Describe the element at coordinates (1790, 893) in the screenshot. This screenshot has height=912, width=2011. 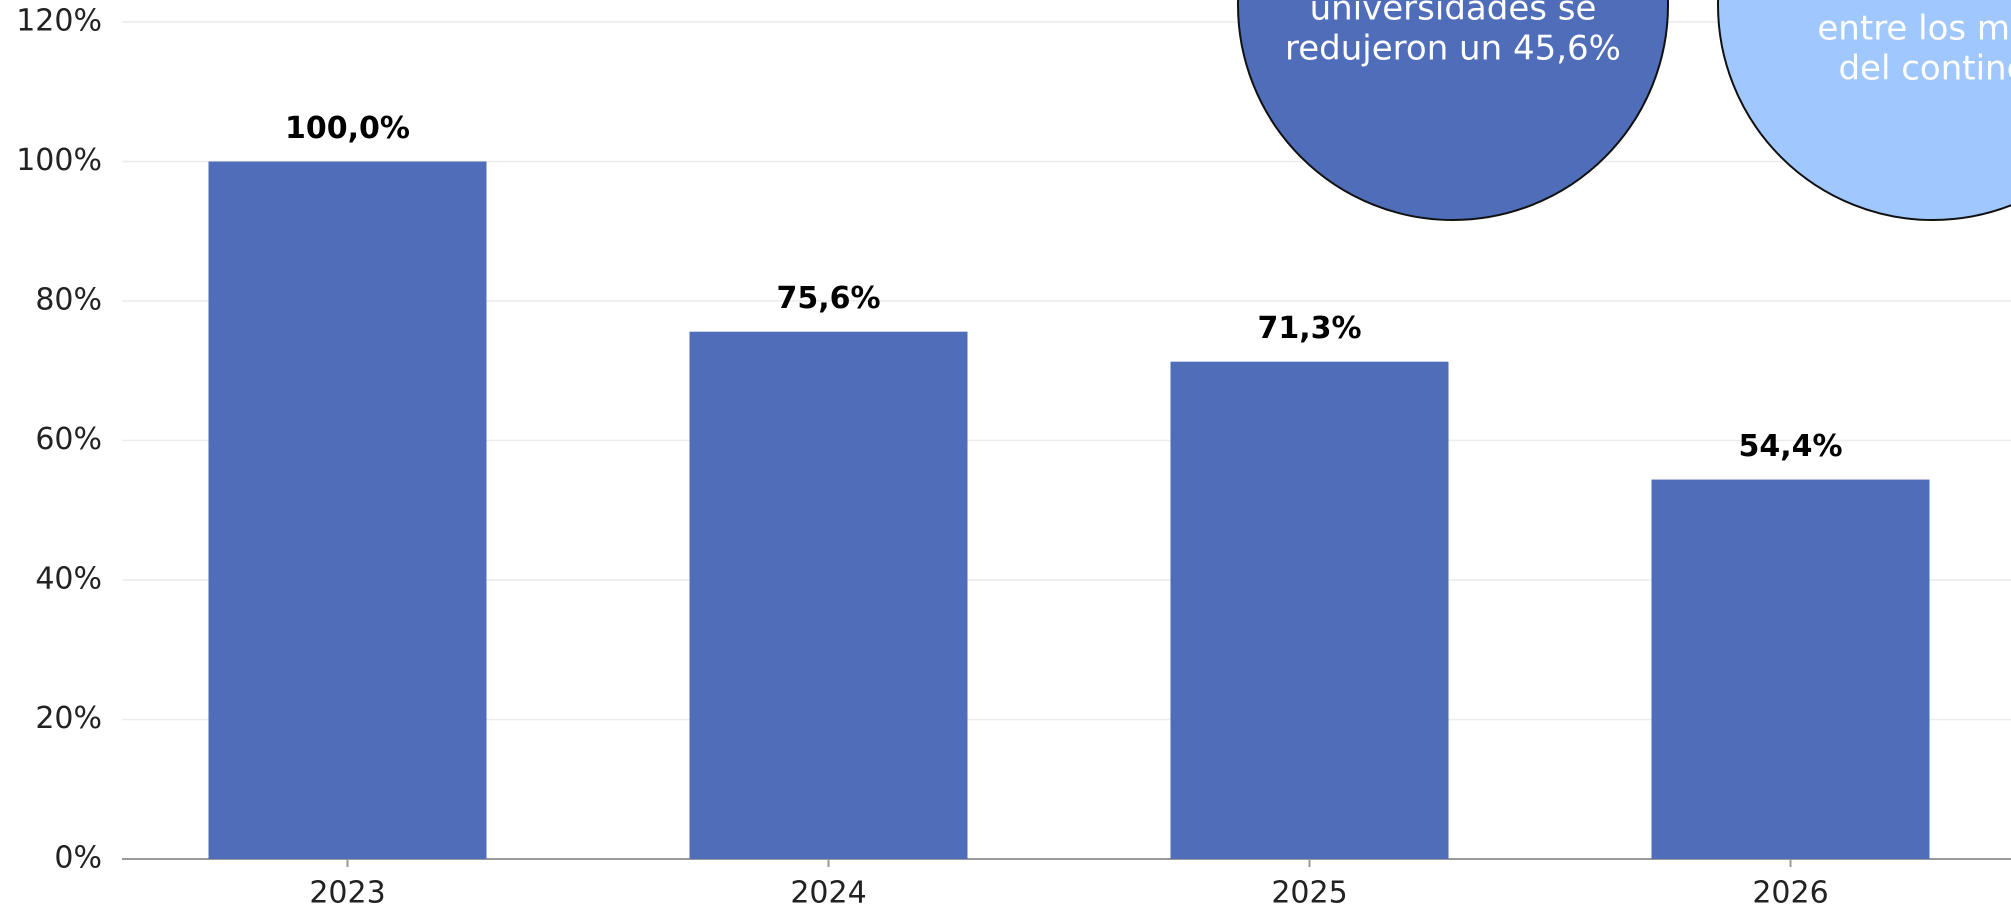
I see `x-tick-label: 2026` at that location.